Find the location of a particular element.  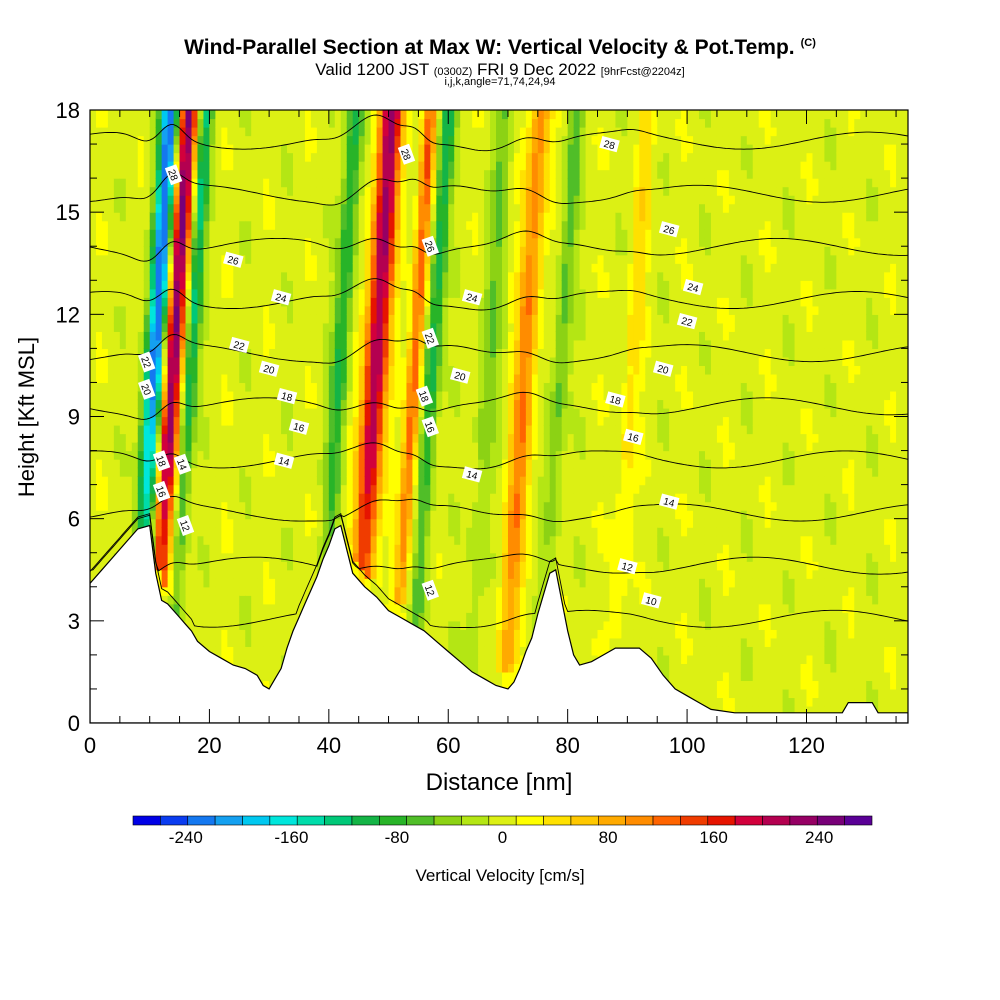

x-tick-label-20: 20 is located at coordinates (209, 745).